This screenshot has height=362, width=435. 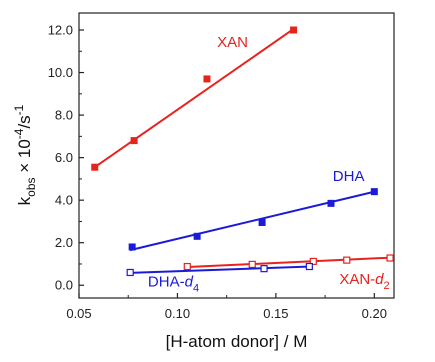 I want to click on y-tick-label: 6.0, so click(x=64, y=157).